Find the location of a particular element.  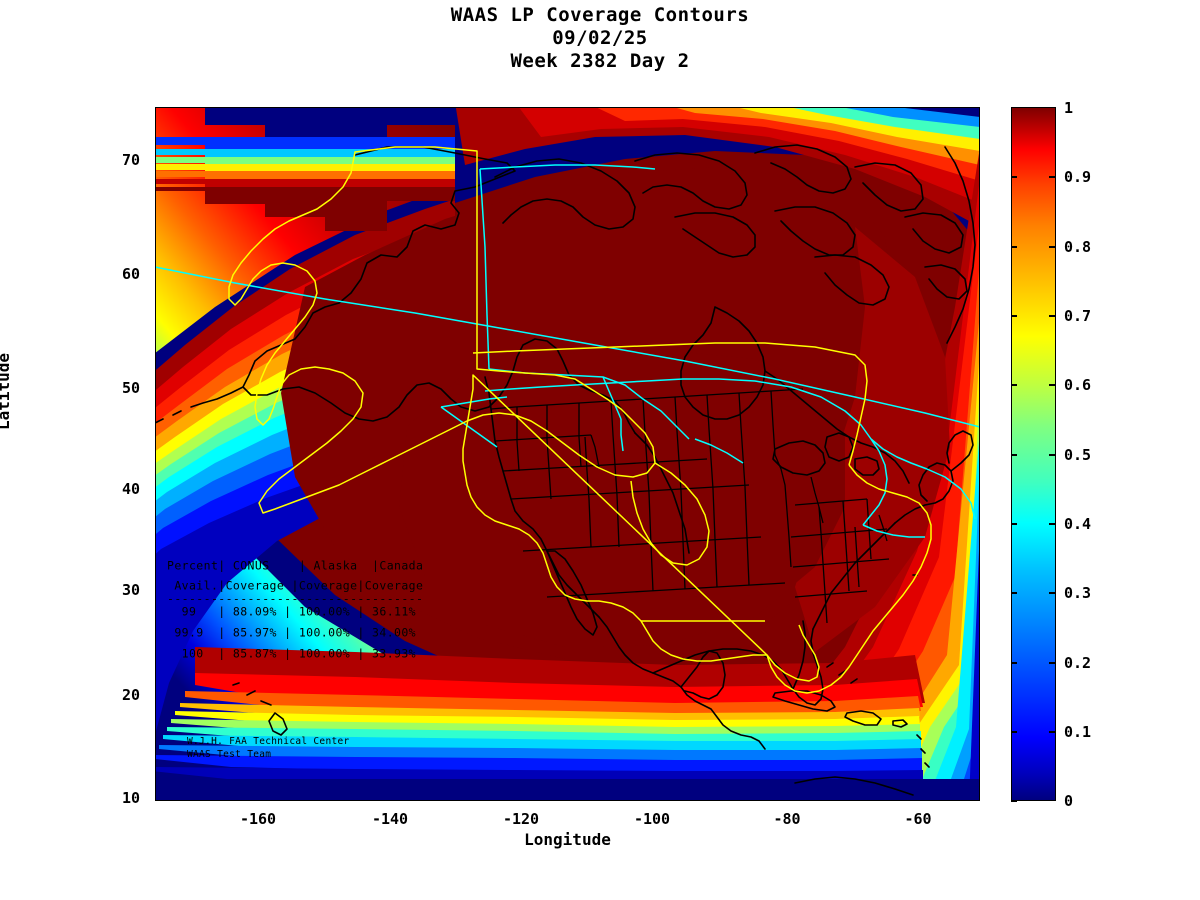

ytick-20: 20 is located at coordinates (130, 695).